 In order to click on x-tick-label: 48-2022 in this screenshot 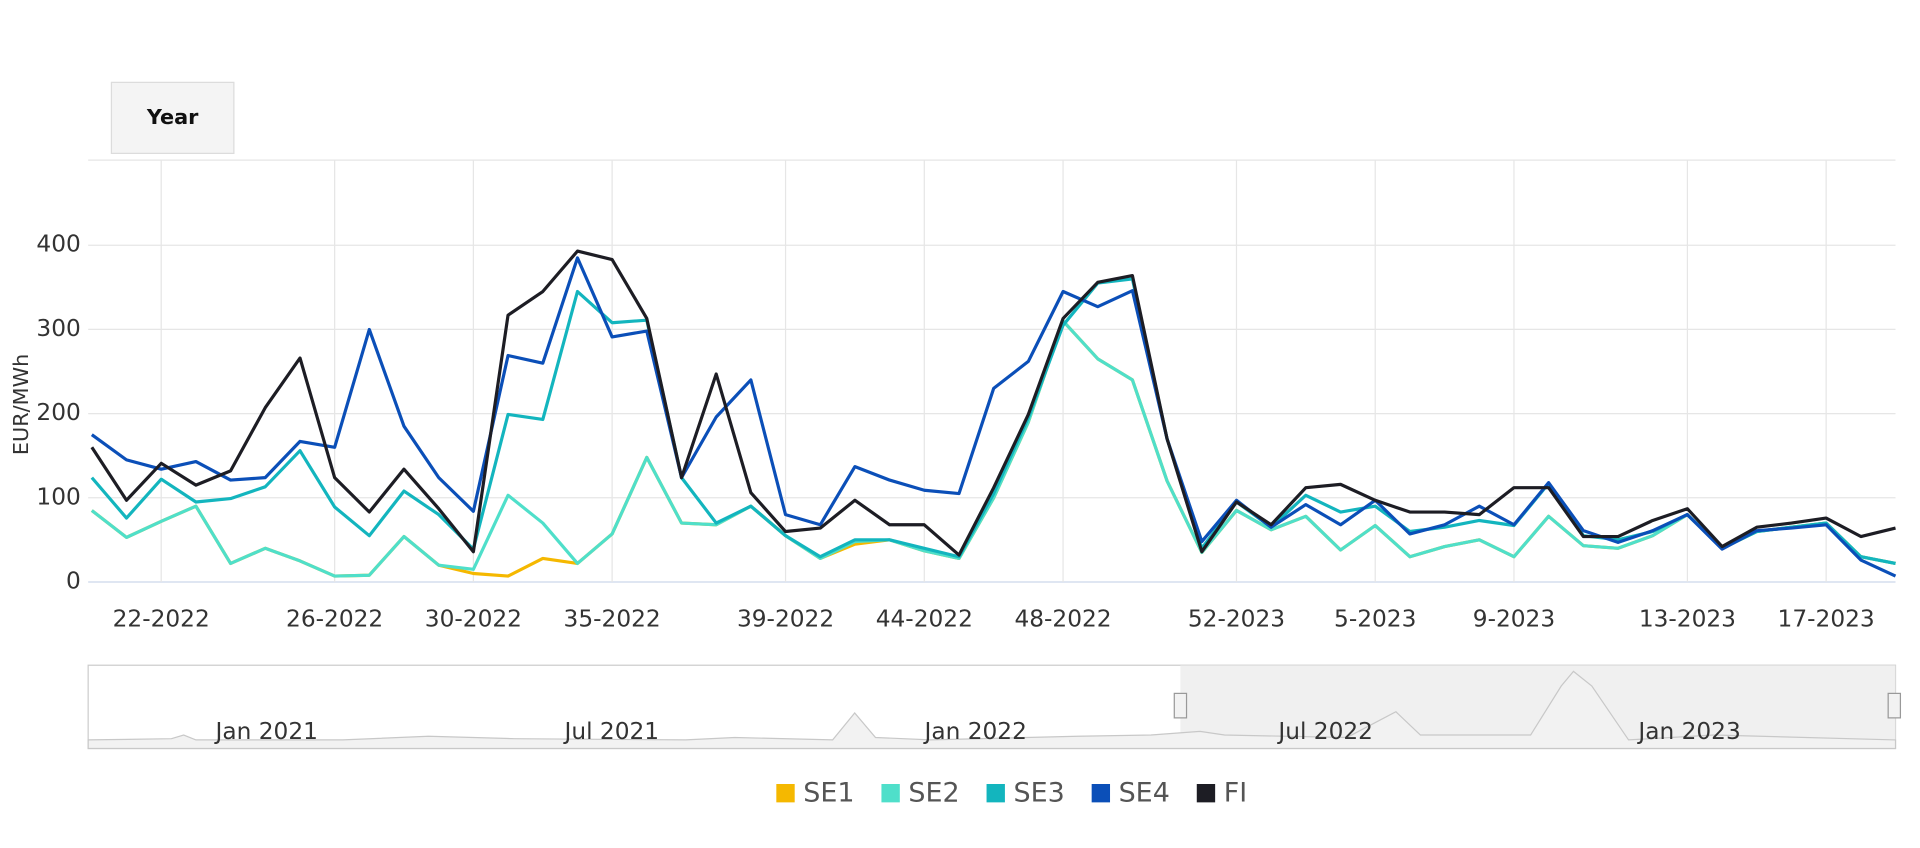, I will do `click(1062, 618)`.